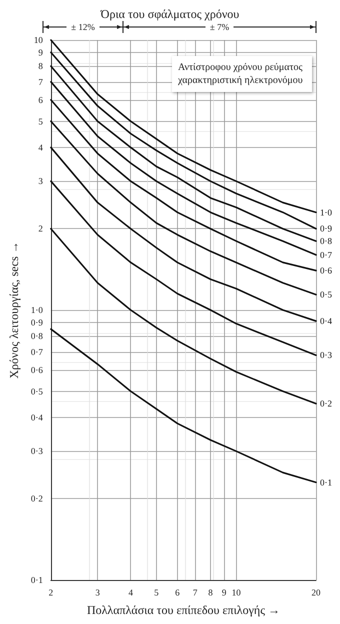  What do you see at coordinates (326, 295) in the screenshot?
I see `series-label: 0·5` at bounding box center [326, 295].